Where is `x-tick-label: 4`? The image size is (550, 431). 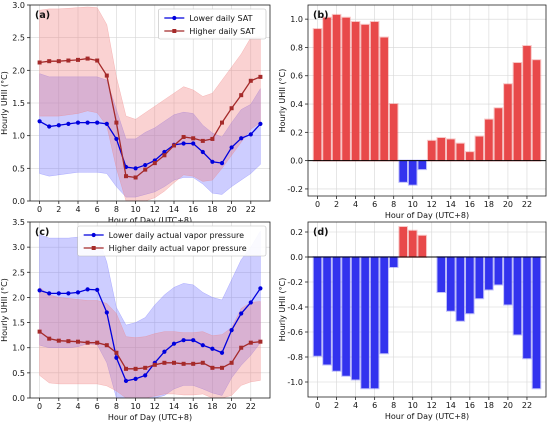
x-tick-label: 4 is located at coordinates (355, 204).